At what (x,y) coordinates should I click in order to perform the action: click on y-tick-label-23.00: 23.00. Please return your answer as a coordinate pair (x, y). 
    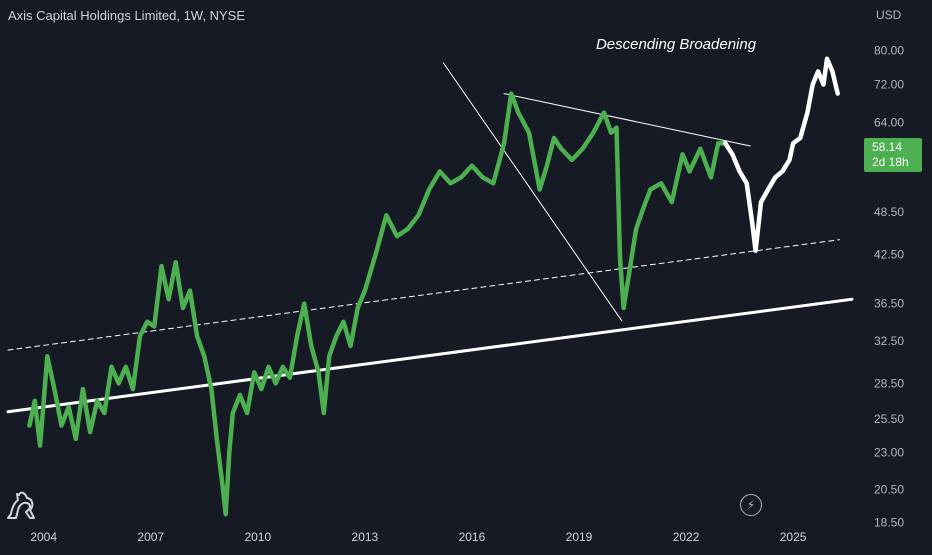
    Looking at the image, I should click on (889, 453).